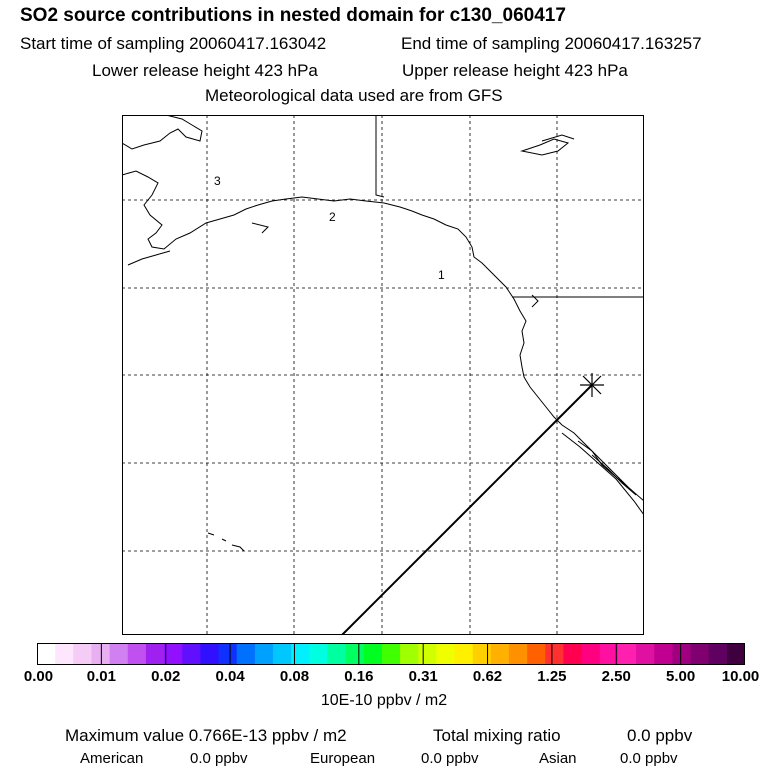 Image resolution: width=768 pixels, height=768 pixels. What do you see at coordinates (205, 70) in the screenshot?
I see `lower-release-height: Lower release height 423 hPa` at bounding box center [205, 70].